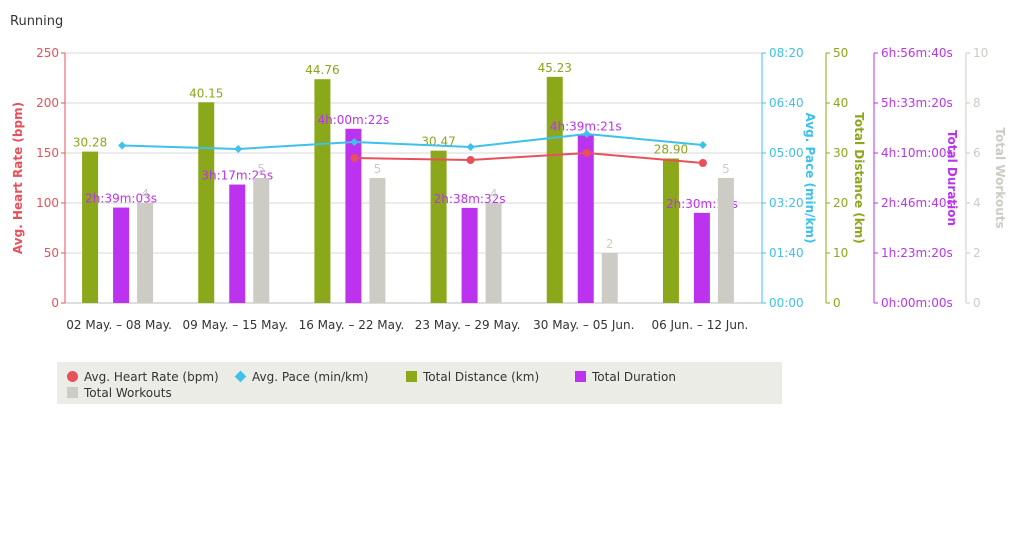 Image resolution: width=1024 pixels, height=543 pixels. I want to click on hr-tick-label: 250, so click(47, 53).